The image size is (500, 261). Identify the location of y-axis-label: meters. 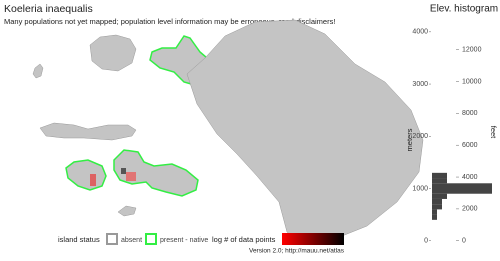
(409, 139).